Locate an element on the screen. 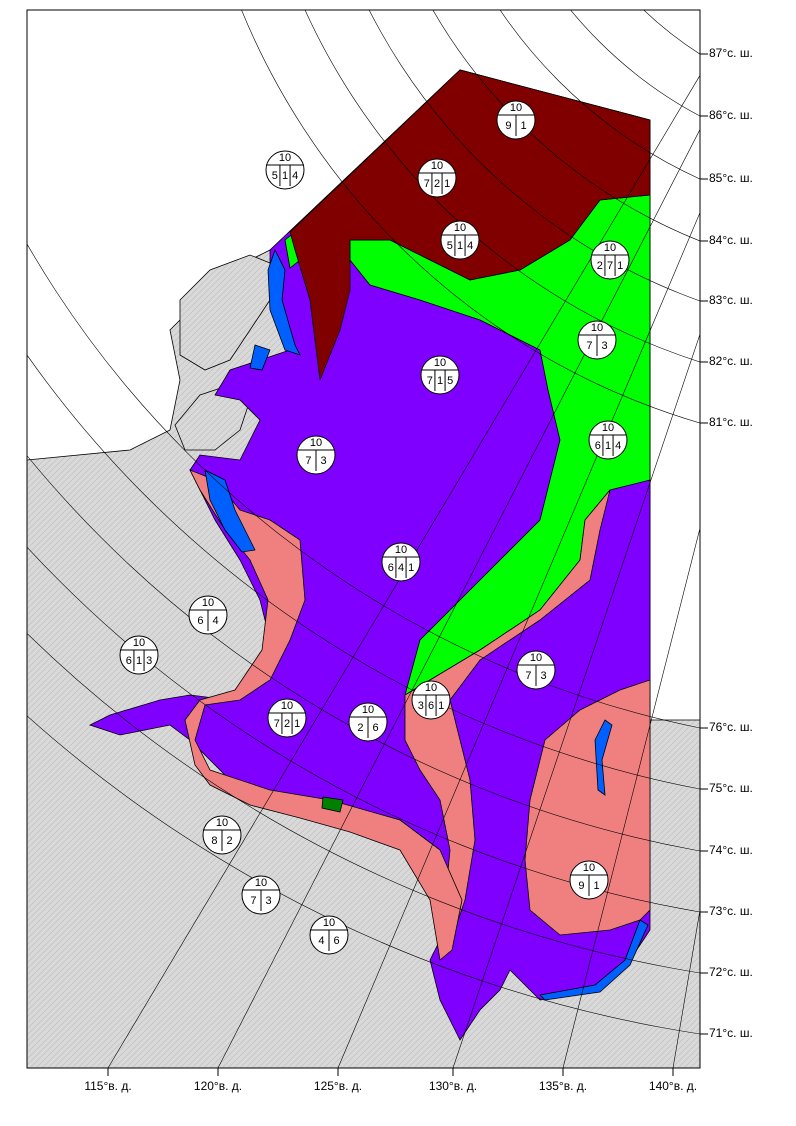 The image size is (796, 1126). ice-code: 10 9 1 is located at coordinates (589, 880).